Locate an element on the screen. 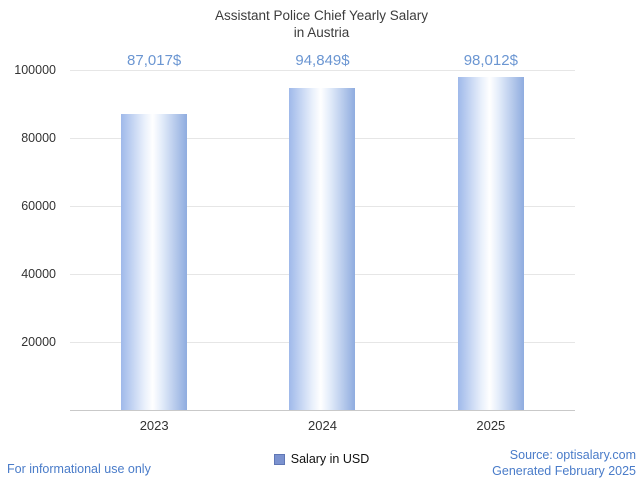 The width and height of the screenshot is (643, 483). value-label-2023: 87,017$ is located at coordinates (154, 60).